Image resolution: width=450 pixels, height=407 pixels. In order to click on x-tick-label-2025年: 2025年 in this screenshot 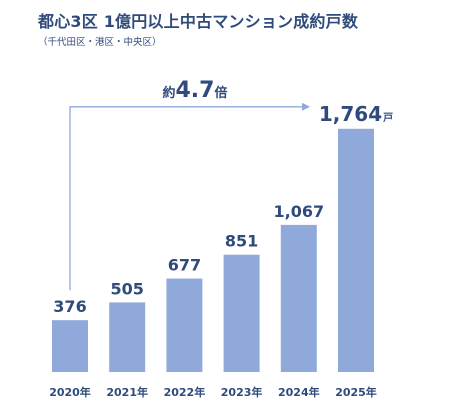, I will do `click(356, 392)`.